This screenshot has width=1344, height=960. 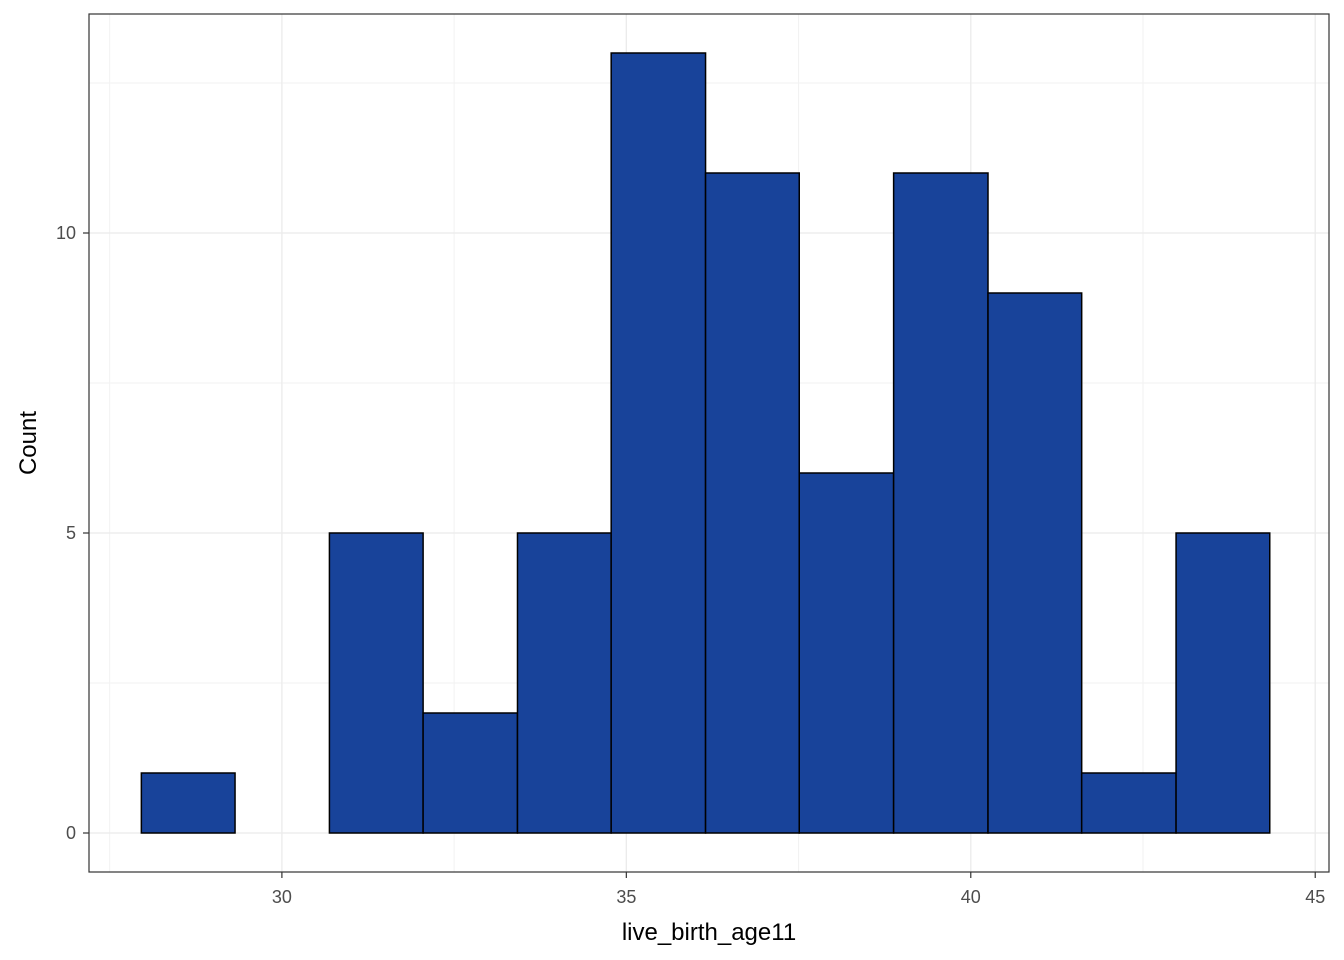 I want to click on y-tick-label: 0, so click(x=71, y=833).